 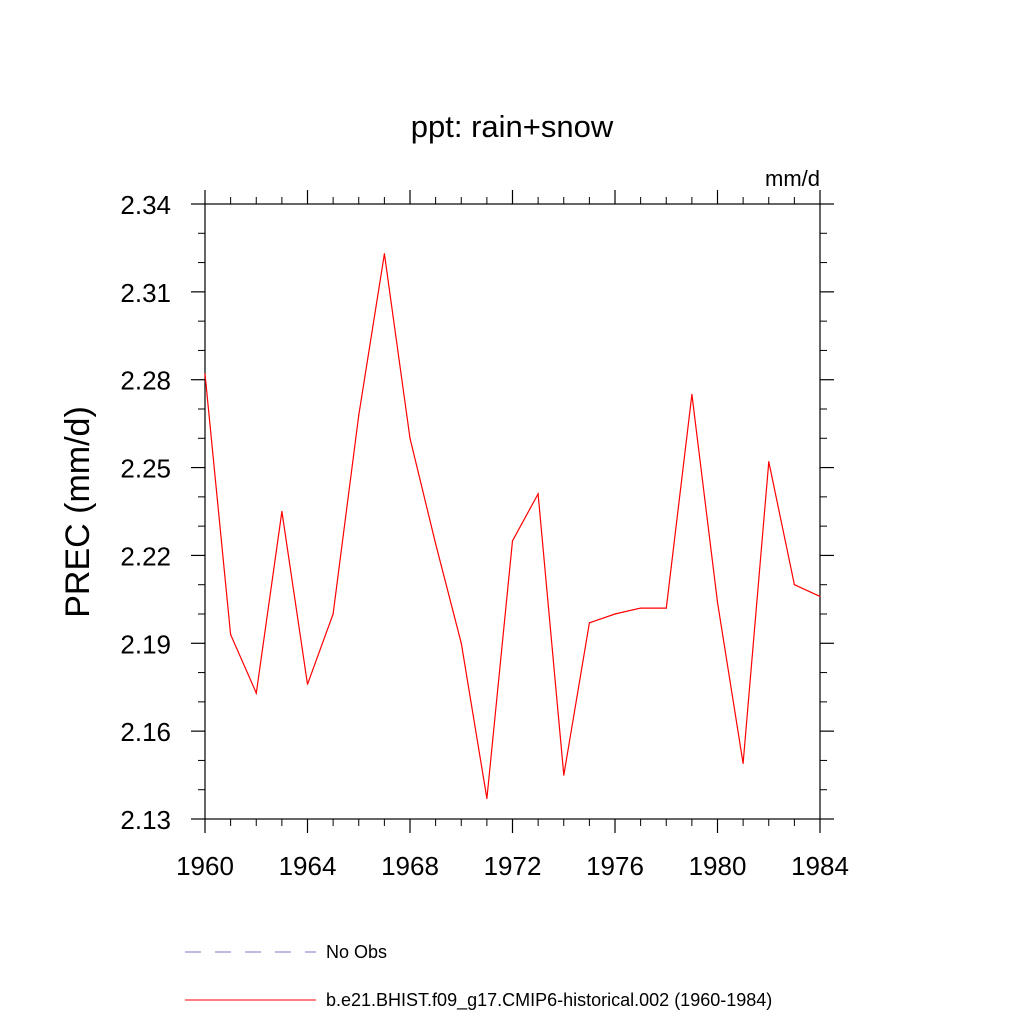 What do you see at coordinates (718, 866) in the screenshot?
I see `x-tick-label: 1980` at bounding box center [718, 866].